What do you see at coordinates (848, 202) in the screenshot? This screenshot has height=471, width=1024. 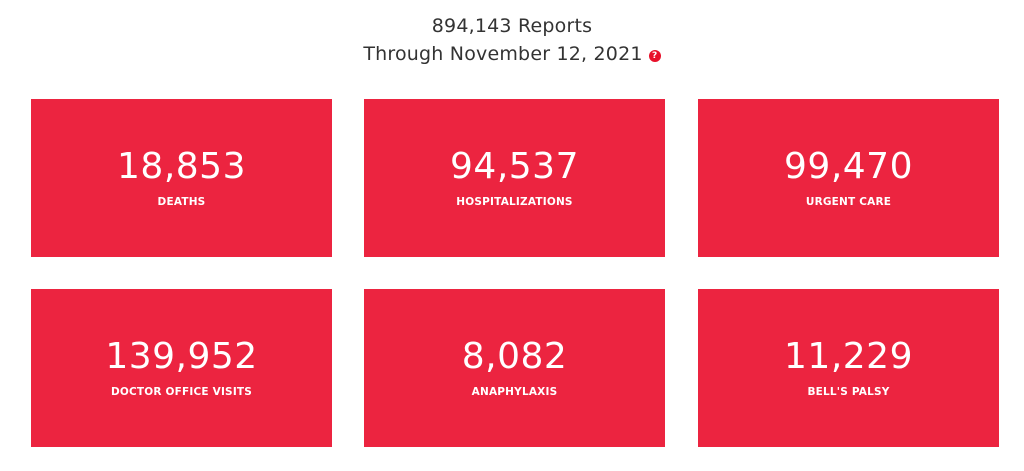 I see `stat-label: URGENT CARE` at bounding box center [848, 202].